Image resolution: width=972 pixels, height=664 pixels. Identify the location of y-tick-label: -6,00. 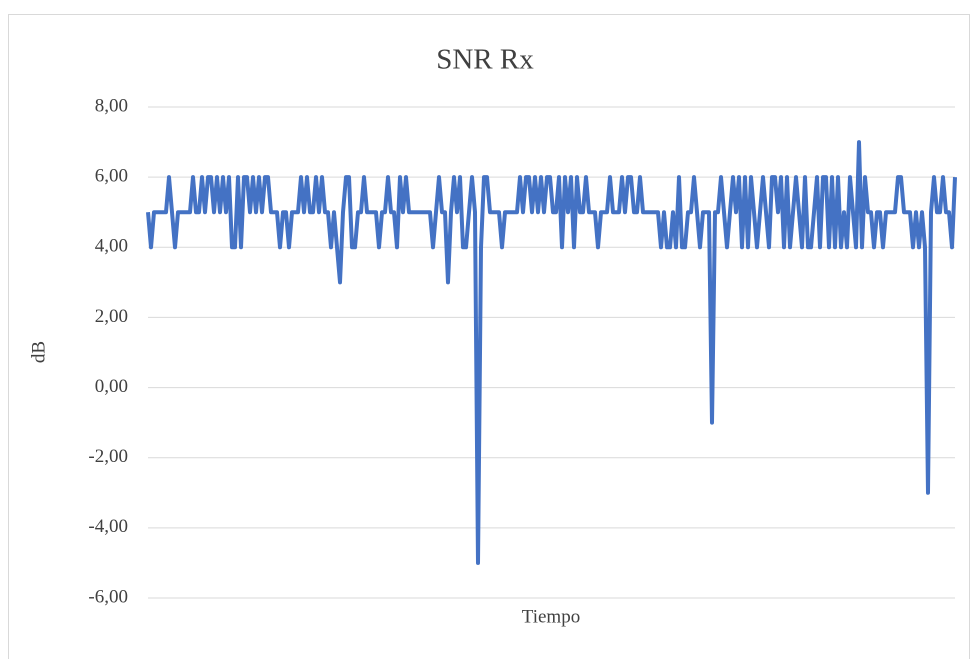
(108, 596).